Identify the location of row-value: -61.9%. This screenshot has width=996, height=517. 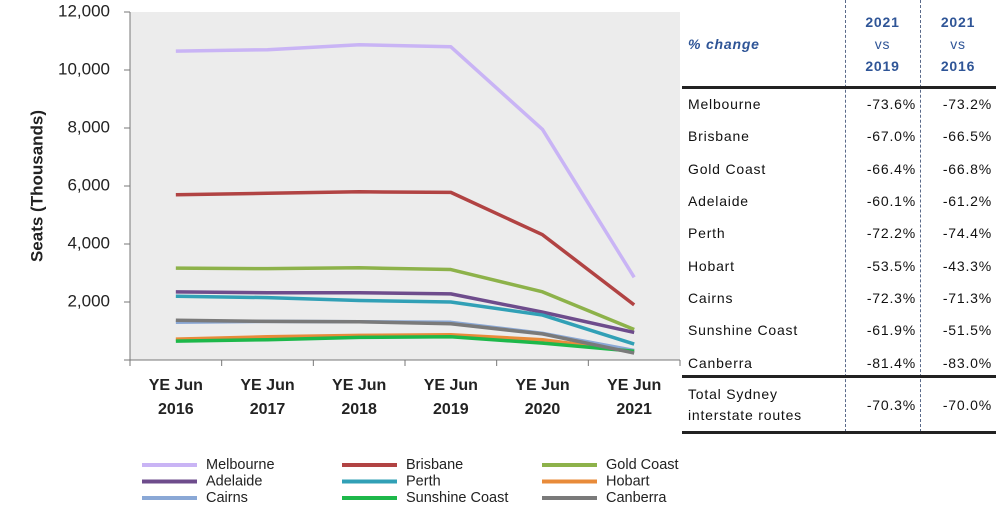
(891, 330).